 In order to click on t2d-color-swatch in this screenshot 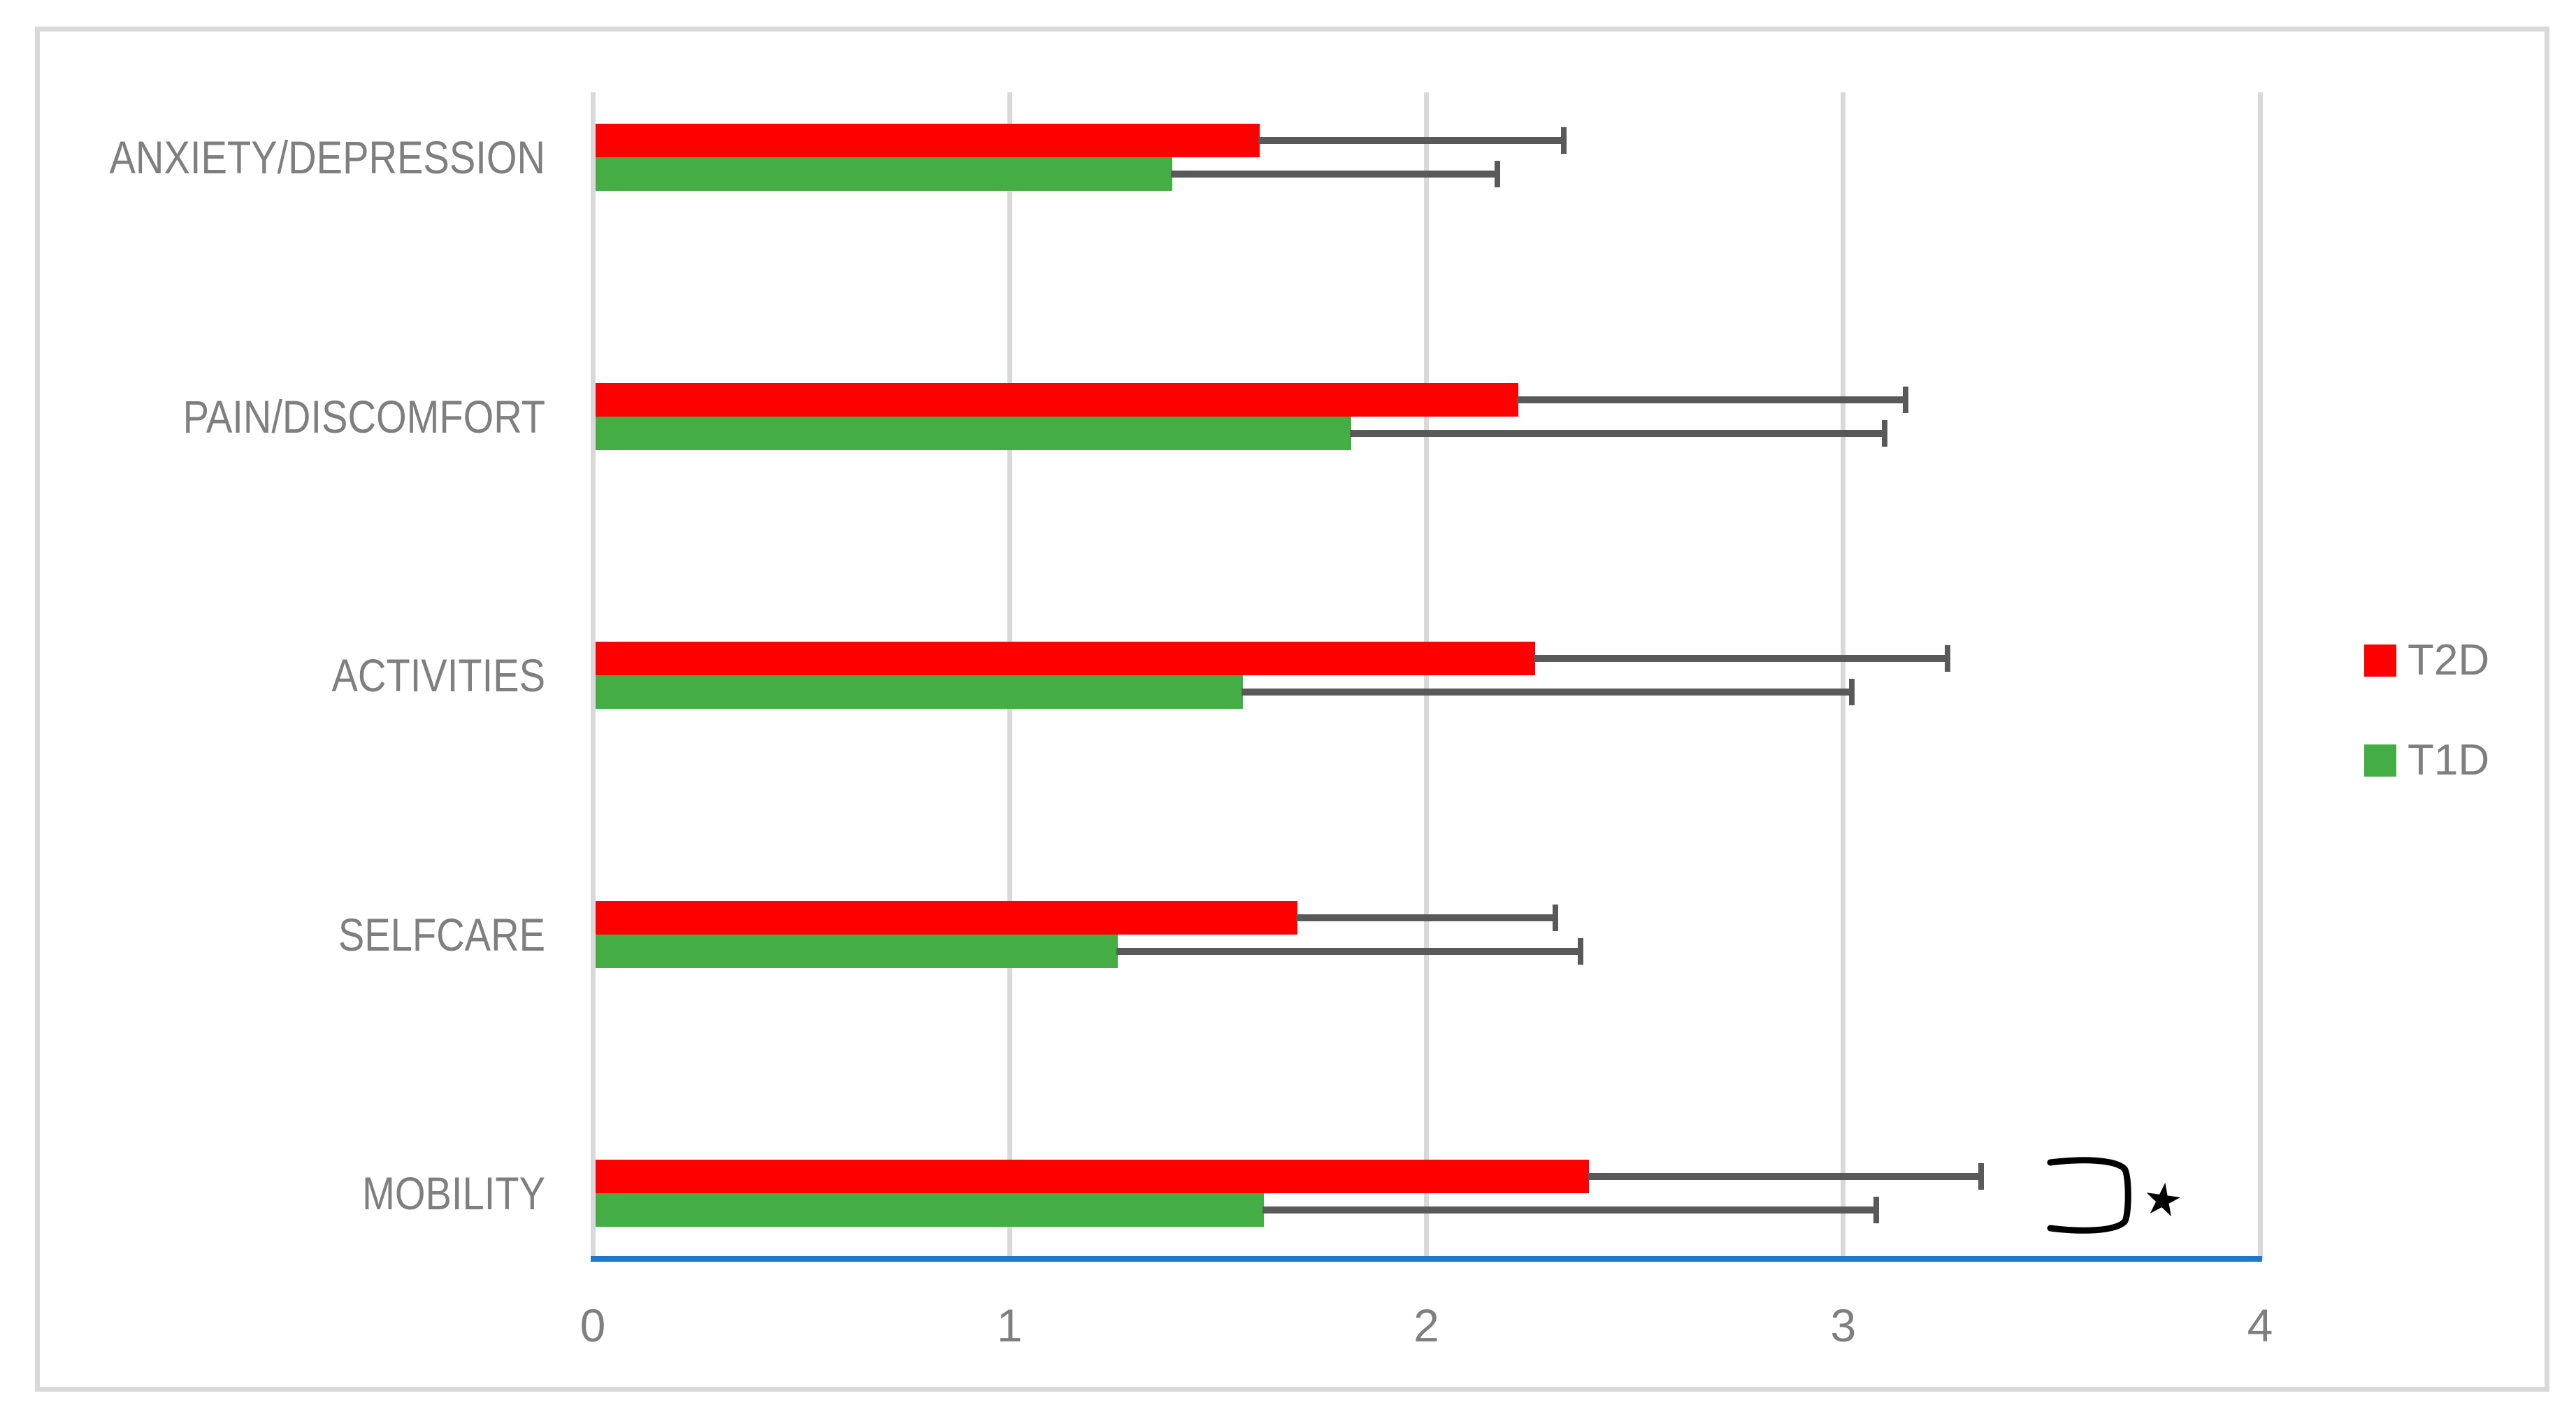, I will do `click(2380, 660)`.